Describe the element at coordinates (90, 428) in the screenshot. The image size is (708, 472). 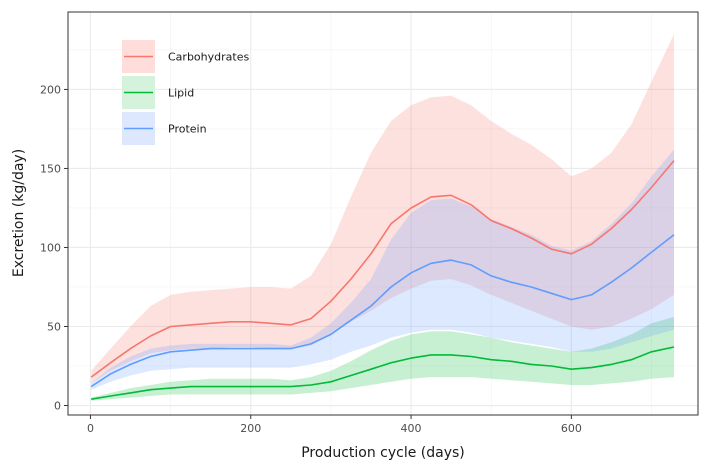
I see `x-tick-label: 0` at that location.